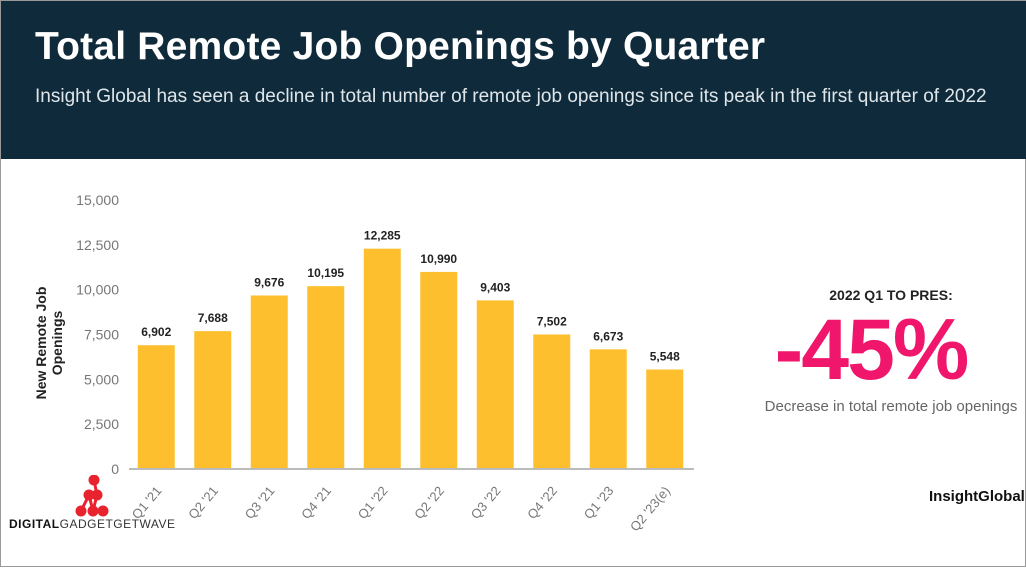  What do you see at coordinates (92, 496) in the screenshot?
I see `watermark-logo-icon` at bounding box center [92, 496].